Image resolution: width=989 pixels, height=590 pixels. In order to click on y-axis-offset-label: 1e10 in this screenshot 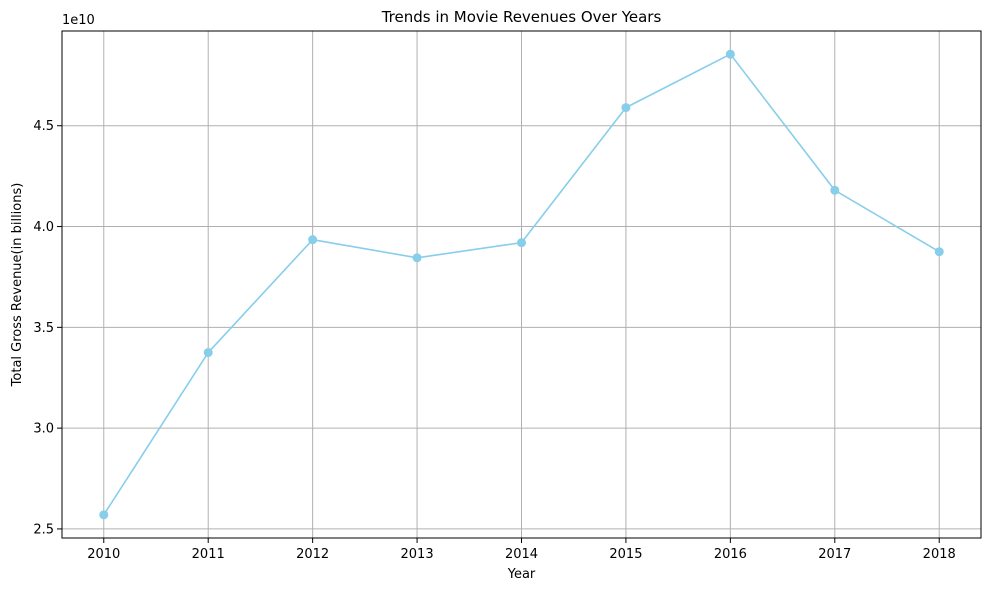, I will do `click(78, 20)`.